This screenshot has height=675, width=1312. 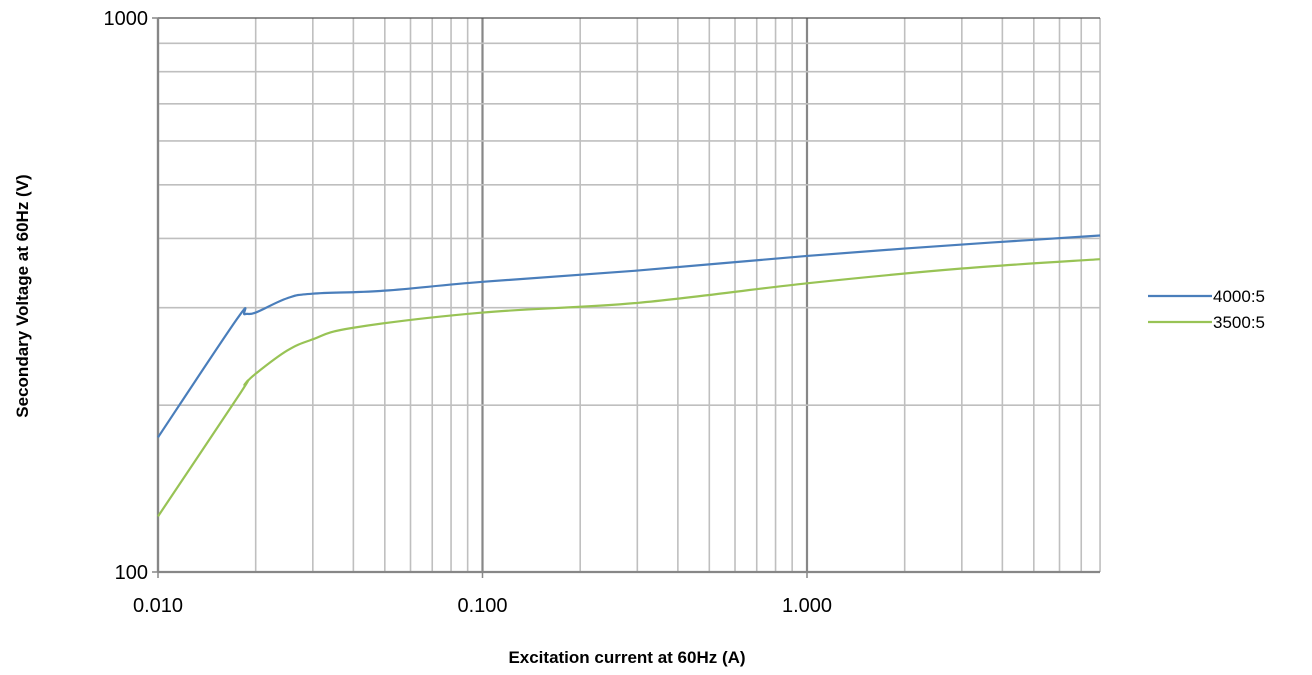 I want to click on y-tick-label: 1000, so click(x=126, y=19).